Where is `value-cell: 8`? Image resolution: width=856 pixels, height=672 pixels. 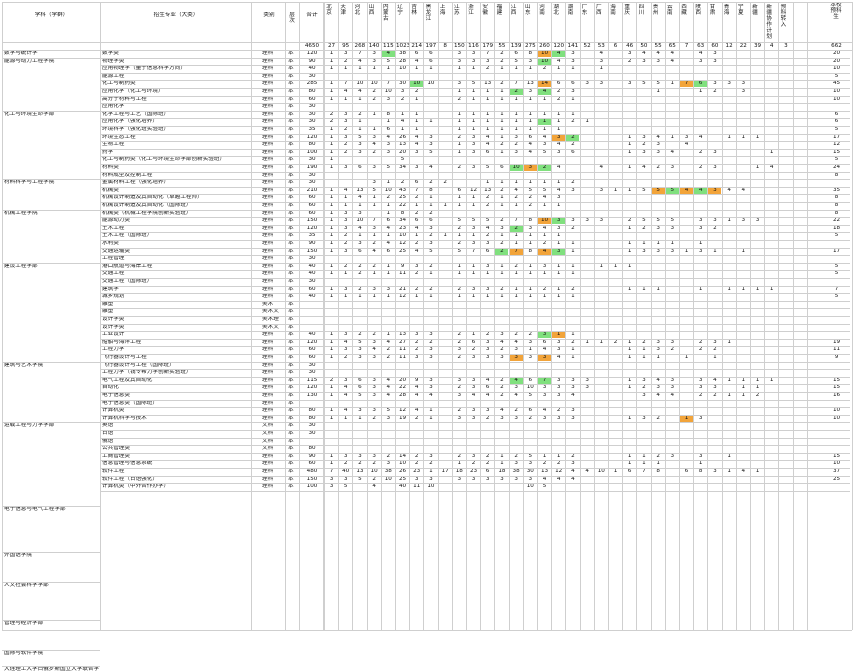 value-cell: 8 is located at coordinates (836, 205).